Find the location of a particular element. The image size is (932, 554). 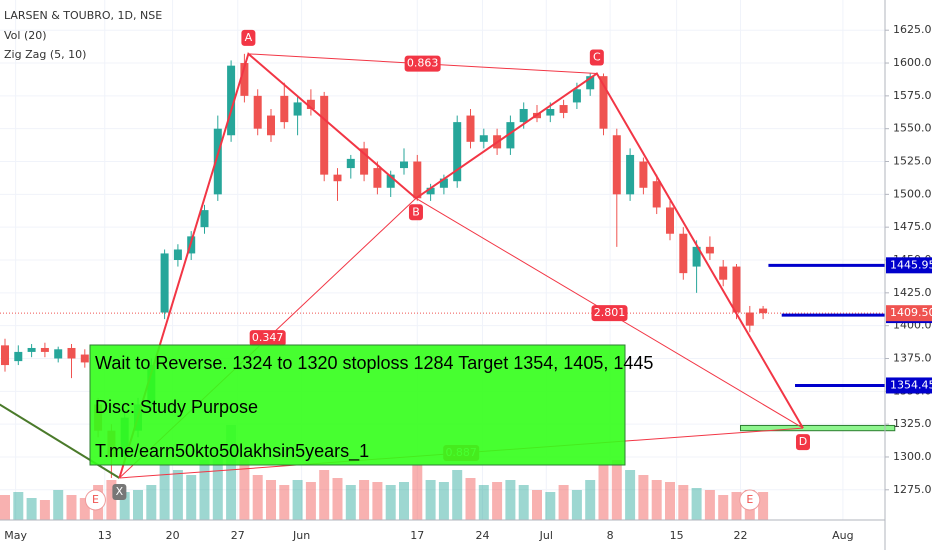

y-tick-label: 1500.00 is located at coordinates (912, 193).